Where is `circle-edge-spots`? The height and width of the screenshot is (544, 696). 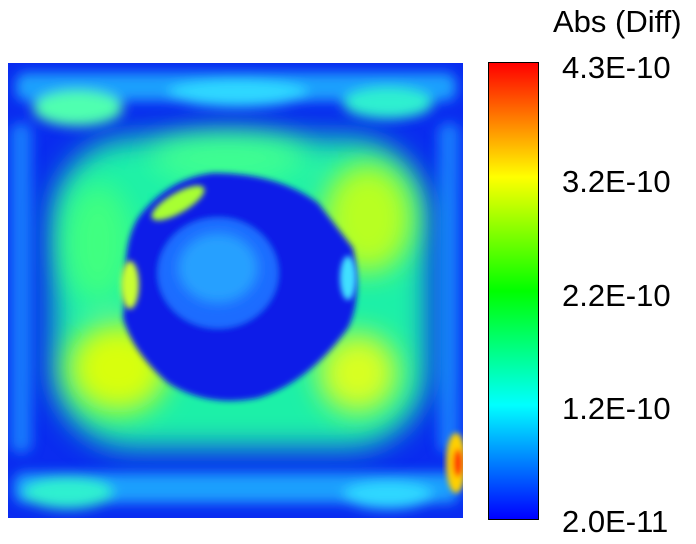 circle-edge-spots is located at coordinates (238, 247).